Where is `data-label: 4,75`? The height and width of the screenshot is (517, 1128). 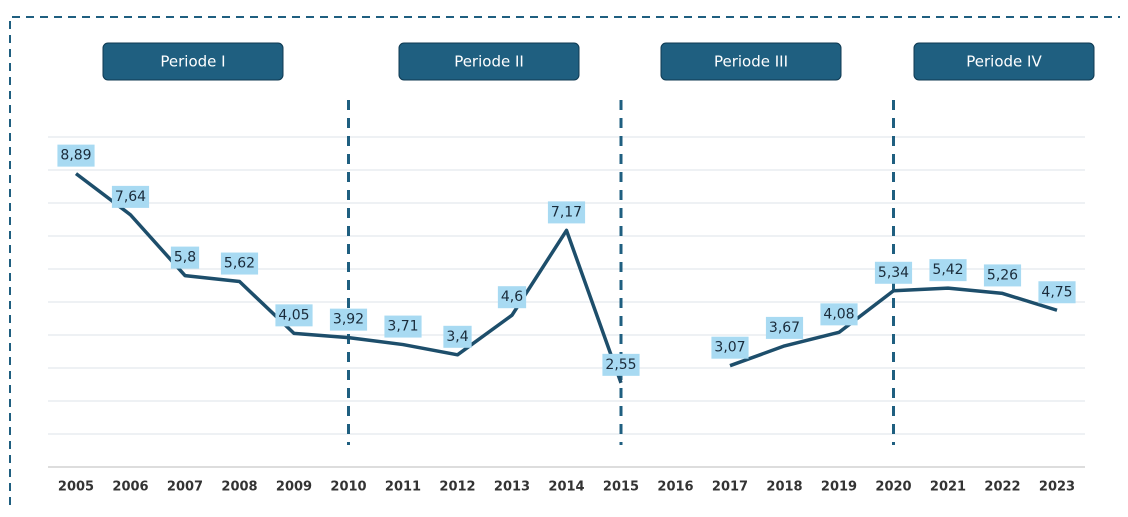
data-label: 4,75 is located at coordinates (1057, 292).